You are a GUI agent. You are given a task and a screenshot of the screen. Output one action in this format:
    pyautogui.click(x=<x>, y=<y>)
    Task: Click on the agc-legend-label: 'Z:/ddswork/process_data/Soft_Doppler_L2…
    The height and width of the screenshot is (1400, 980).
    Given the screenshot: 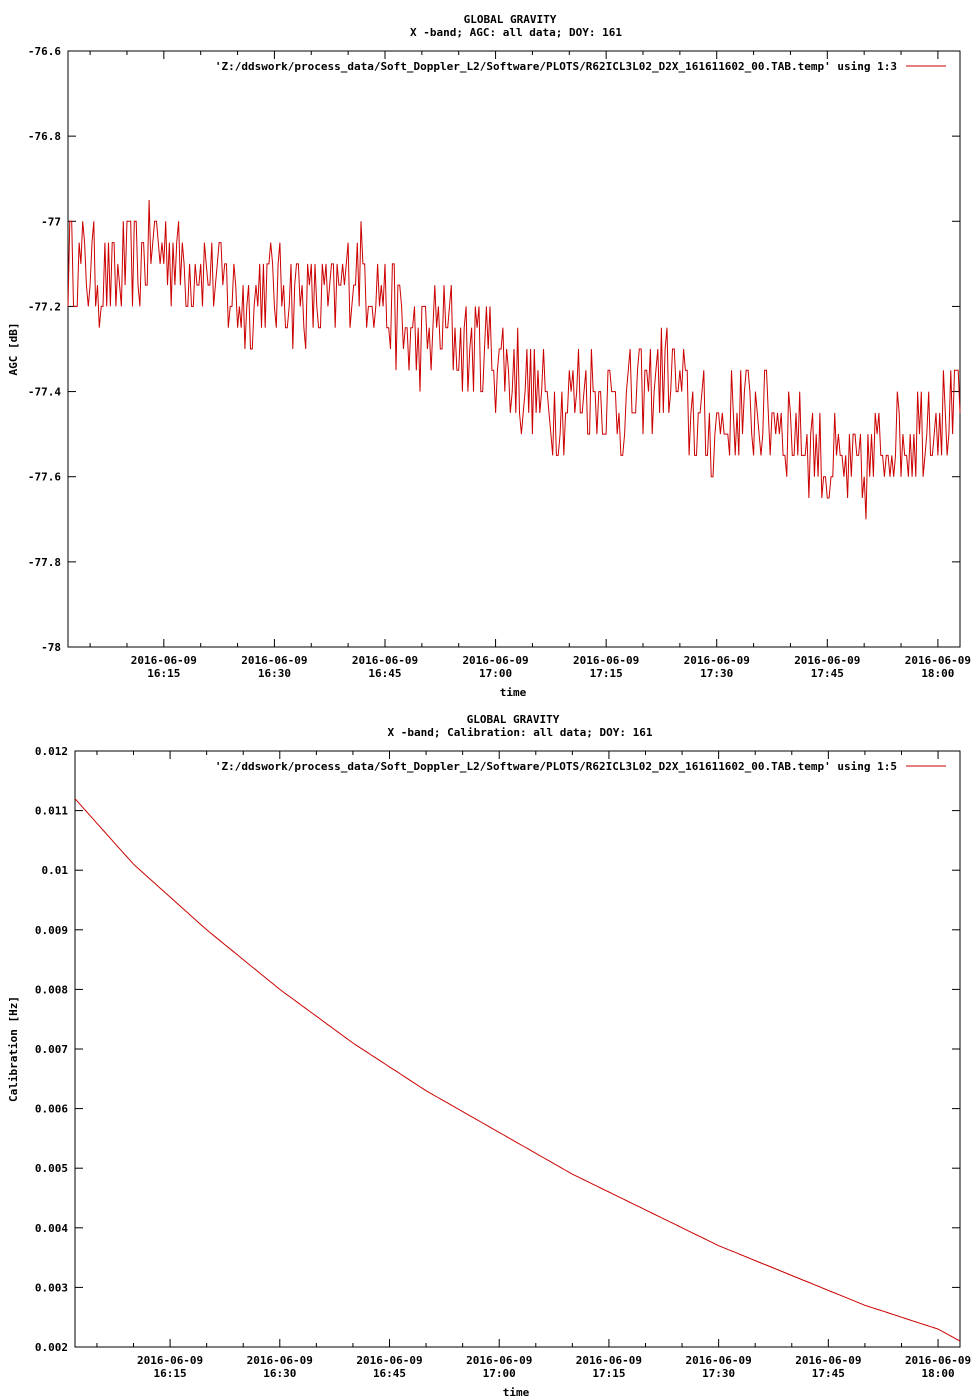 What is the action you would take?
    pyautogui.click(x=556, y=66)
    